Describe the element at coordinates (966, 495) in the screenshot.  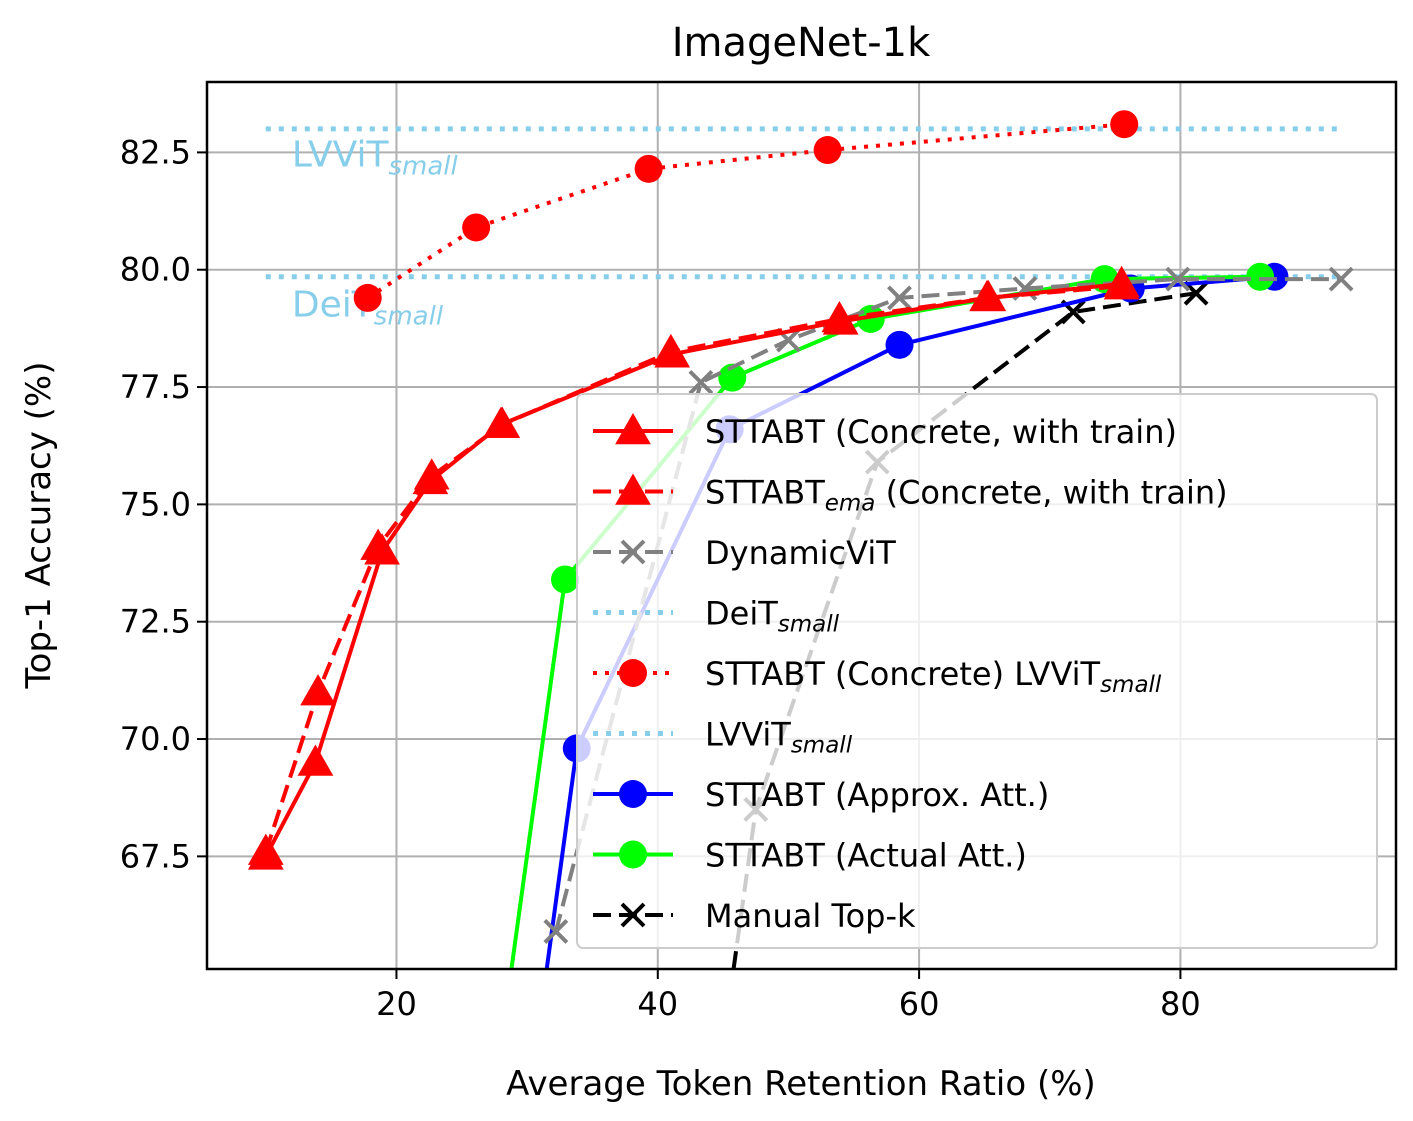
I see `legend-label: STTABTema (Concrete, with train)` at that location.